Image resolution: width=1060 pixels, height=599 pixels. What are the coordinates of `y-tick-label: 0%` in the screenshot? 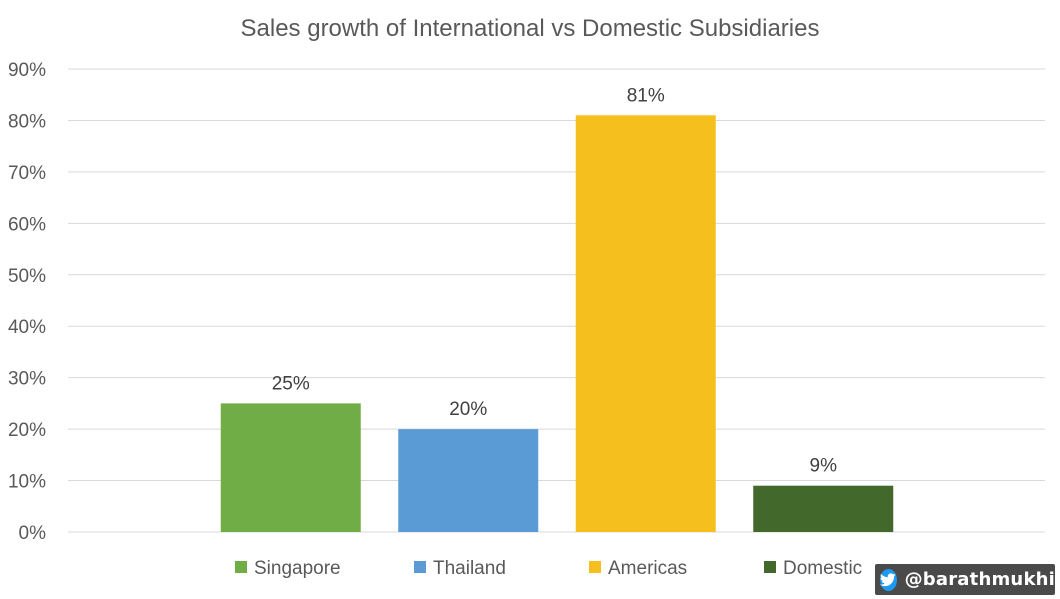 It's located at (33, 533).